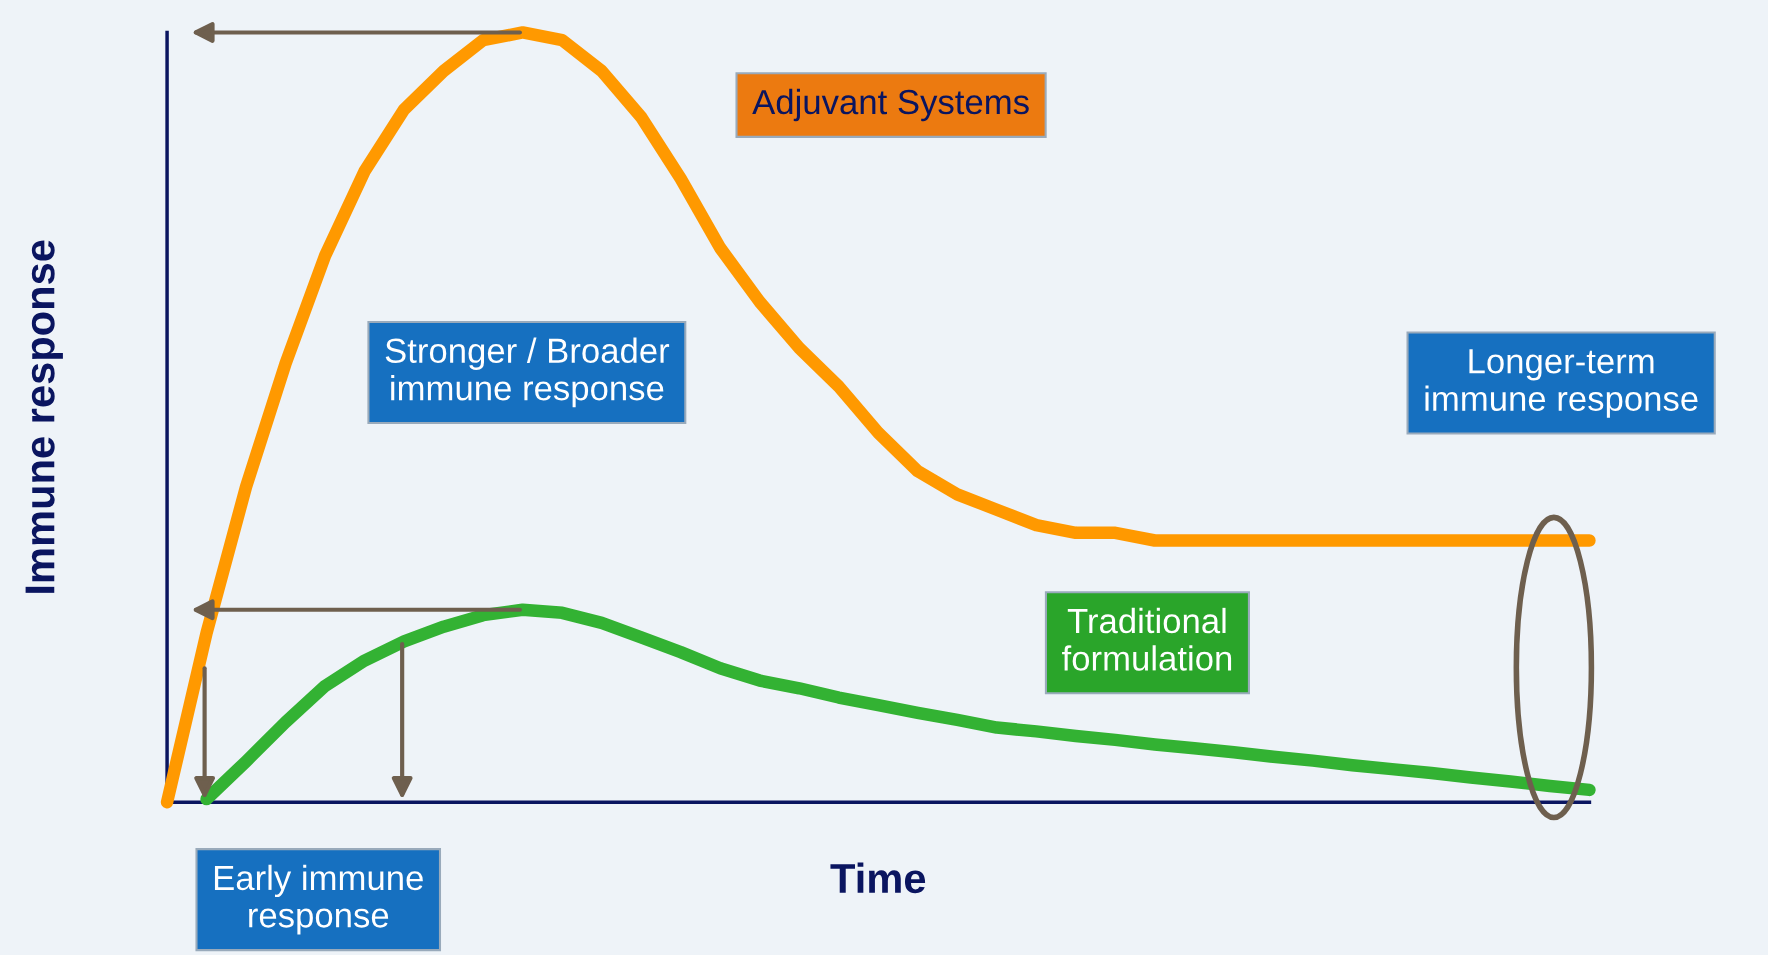 Image resolution: width=1768 pixels, height=955 pixels. Describe the element at coordinates (44, 416) in the screenshot. I see `y-axis-title: Immune response` at that location.